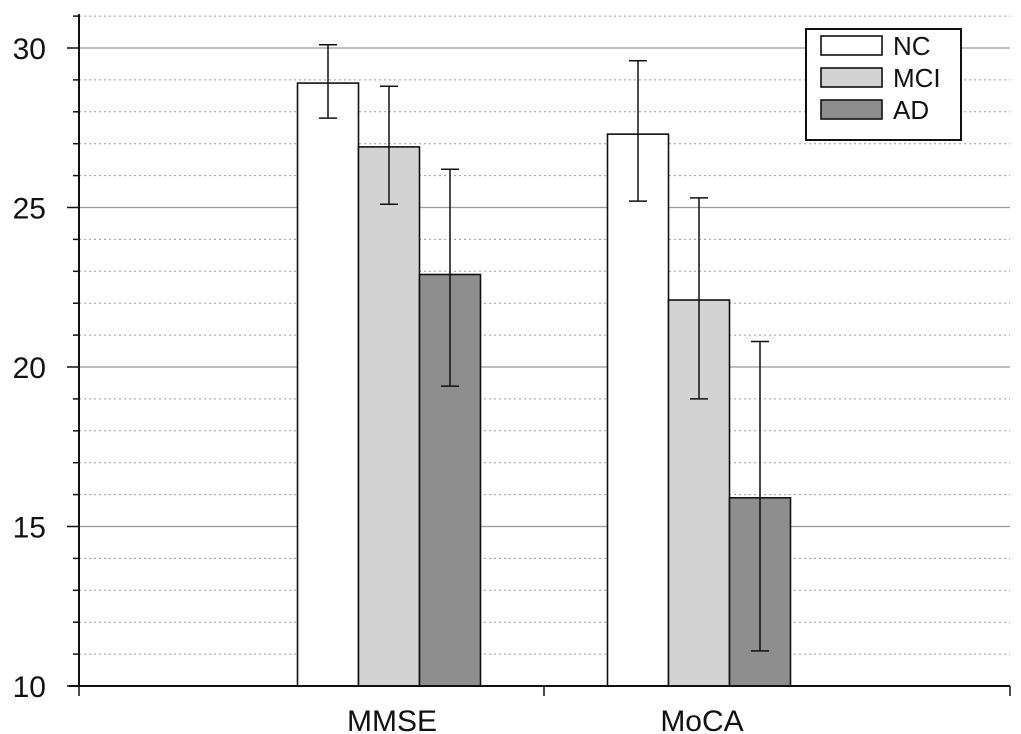  Describe the element at coordinates (851, 45) in the screenshot. I see `legend-swatch-nc` at that location.